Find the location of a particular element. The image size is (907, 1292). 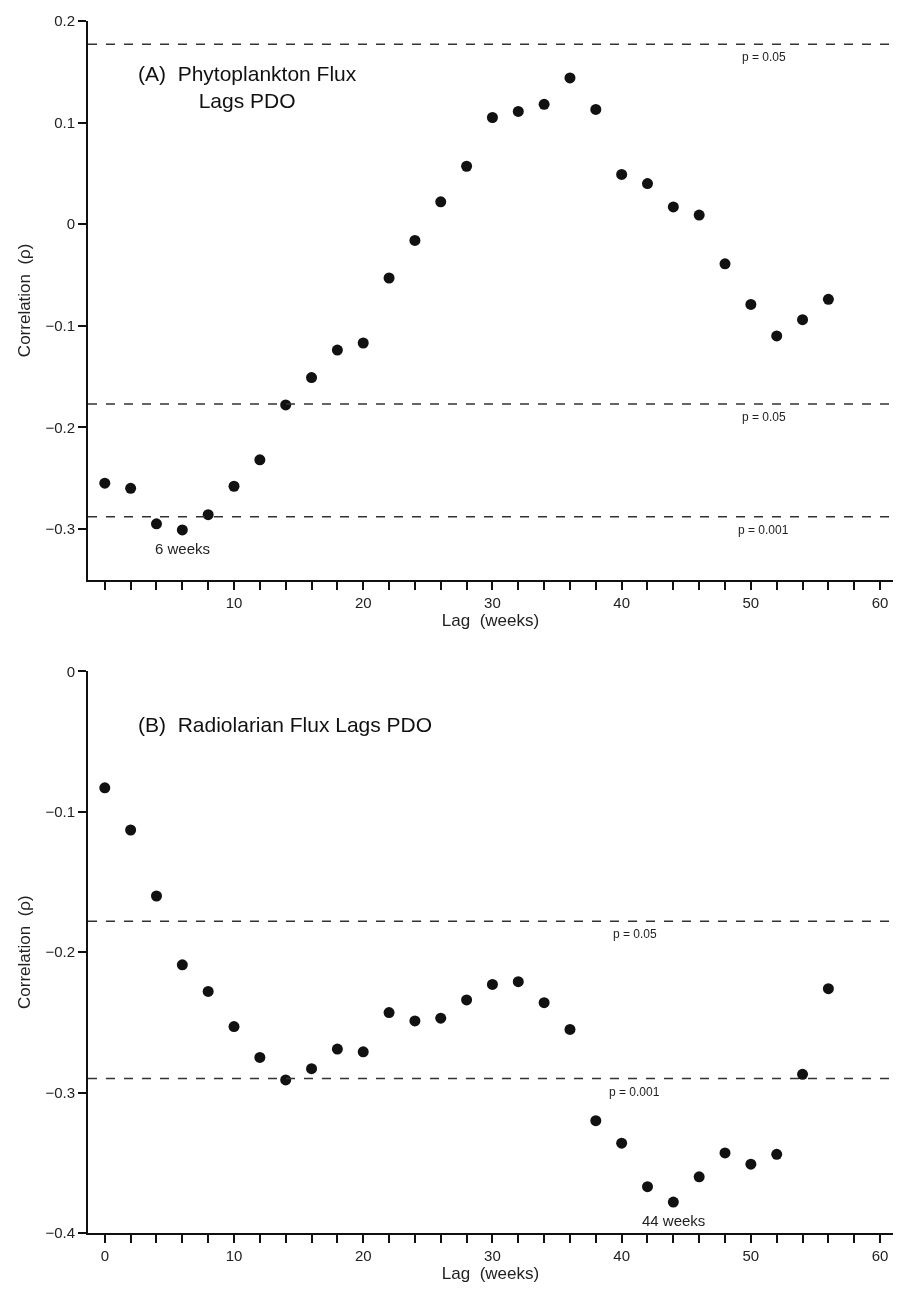

text: (B) Radiolarian Flux Lags PDO is located at coordinates (285, 724).